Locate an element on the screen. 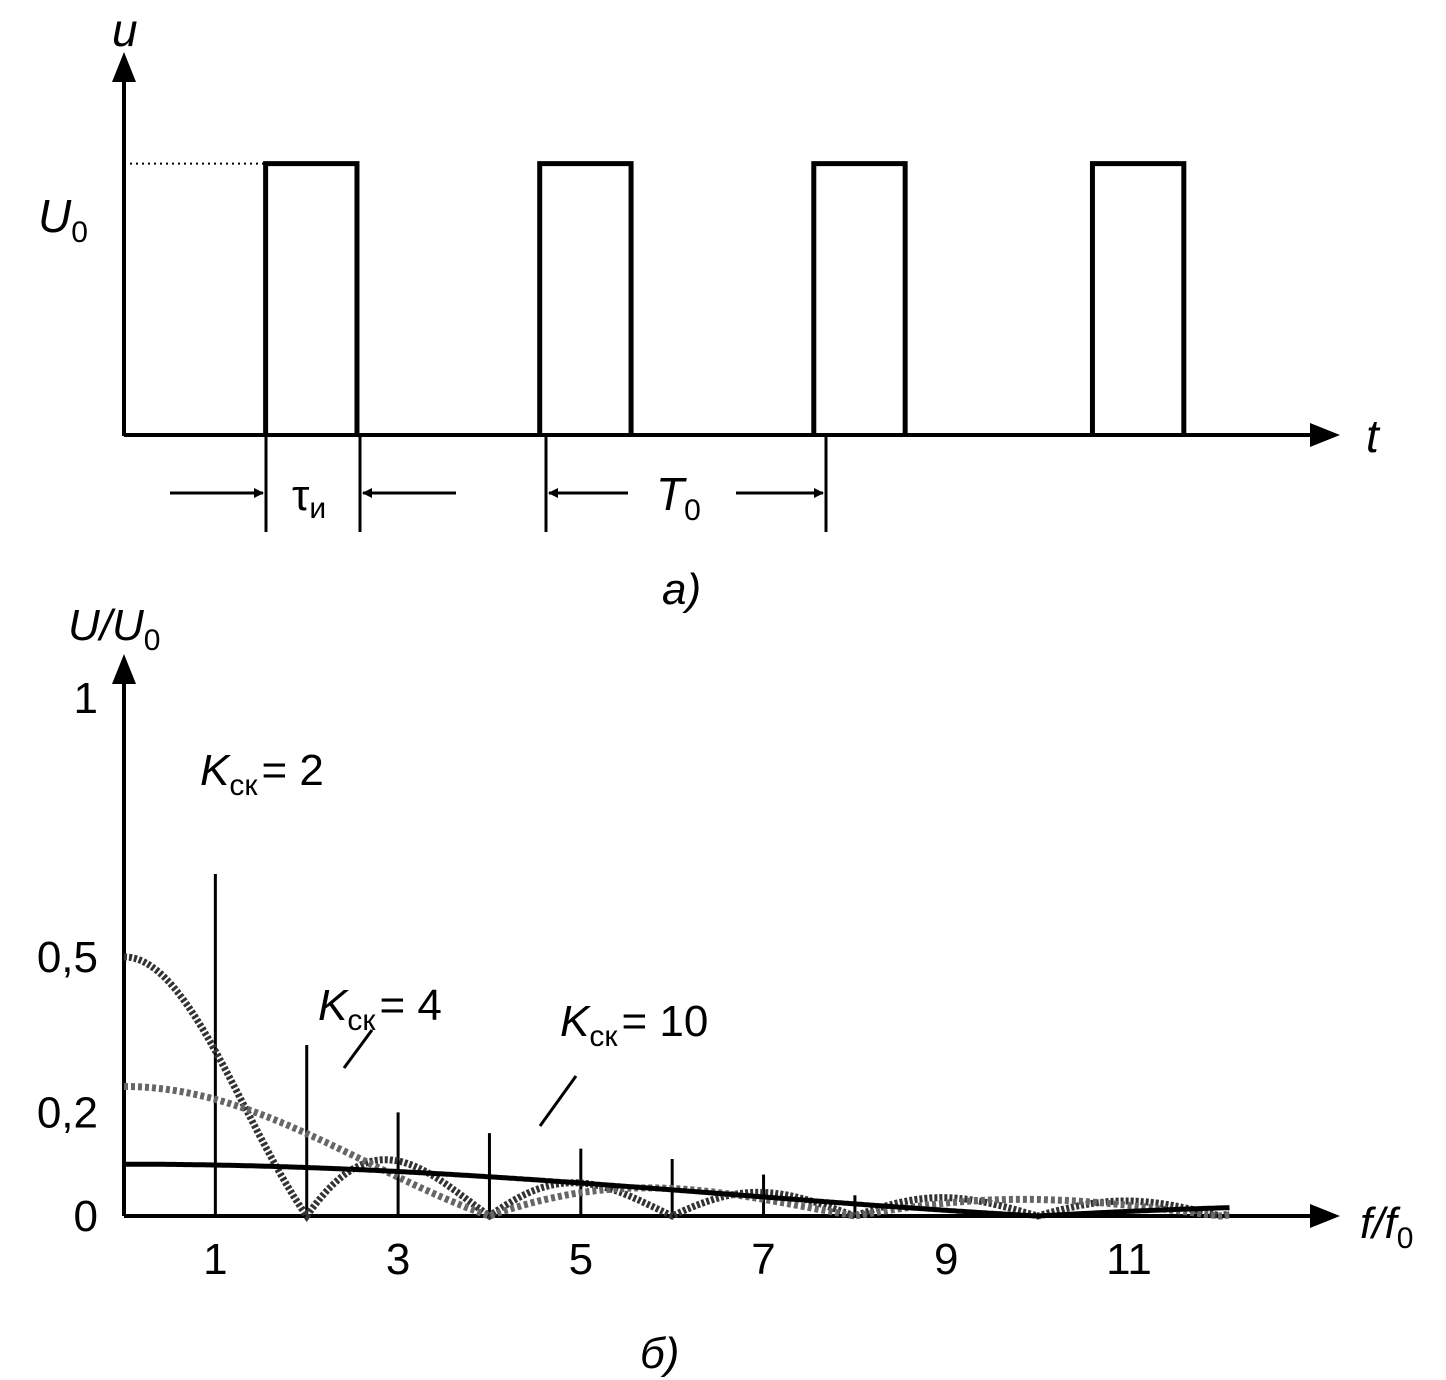 The width and height of the screenshot is (1446, 1380). series-label-k2: Kск= 2 is located at coordinates (262, 774).